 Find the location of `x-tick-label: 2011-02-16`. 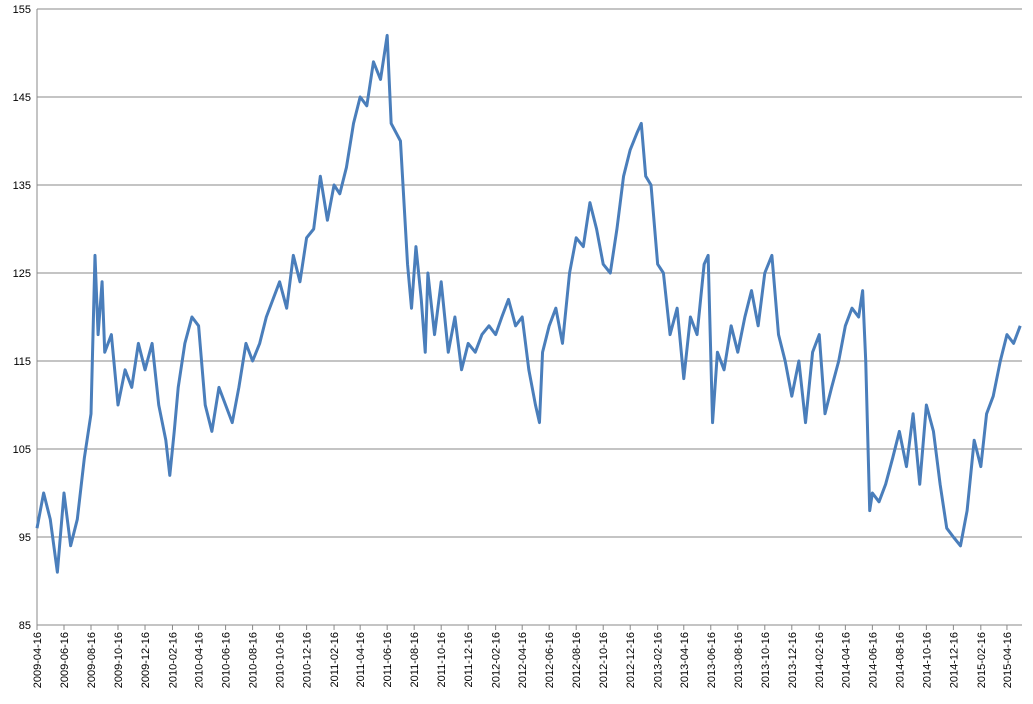

x-tick-label: 2011-02-16 is located at coordinates (335, 659).